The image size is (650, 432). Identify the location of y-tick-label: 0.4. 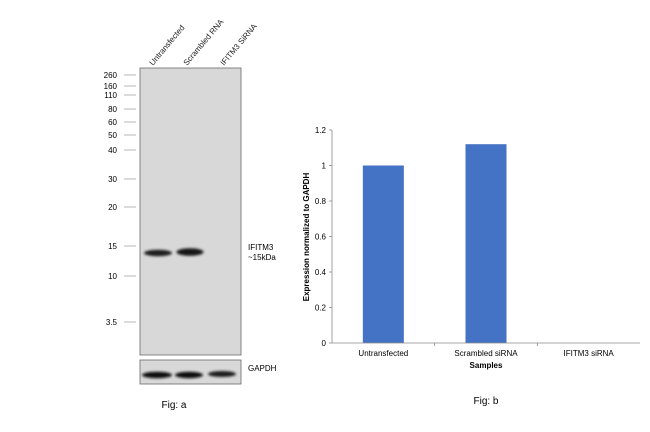
(321, 272).